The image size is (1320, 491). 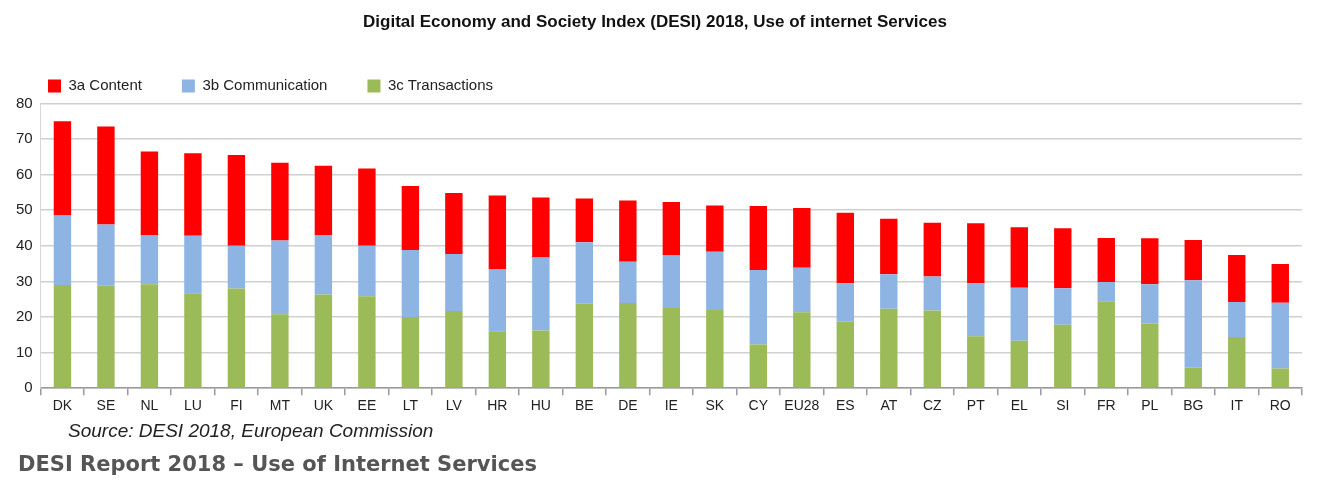 I want to click on x-tick-label: LV, so click(x=454, y=405).